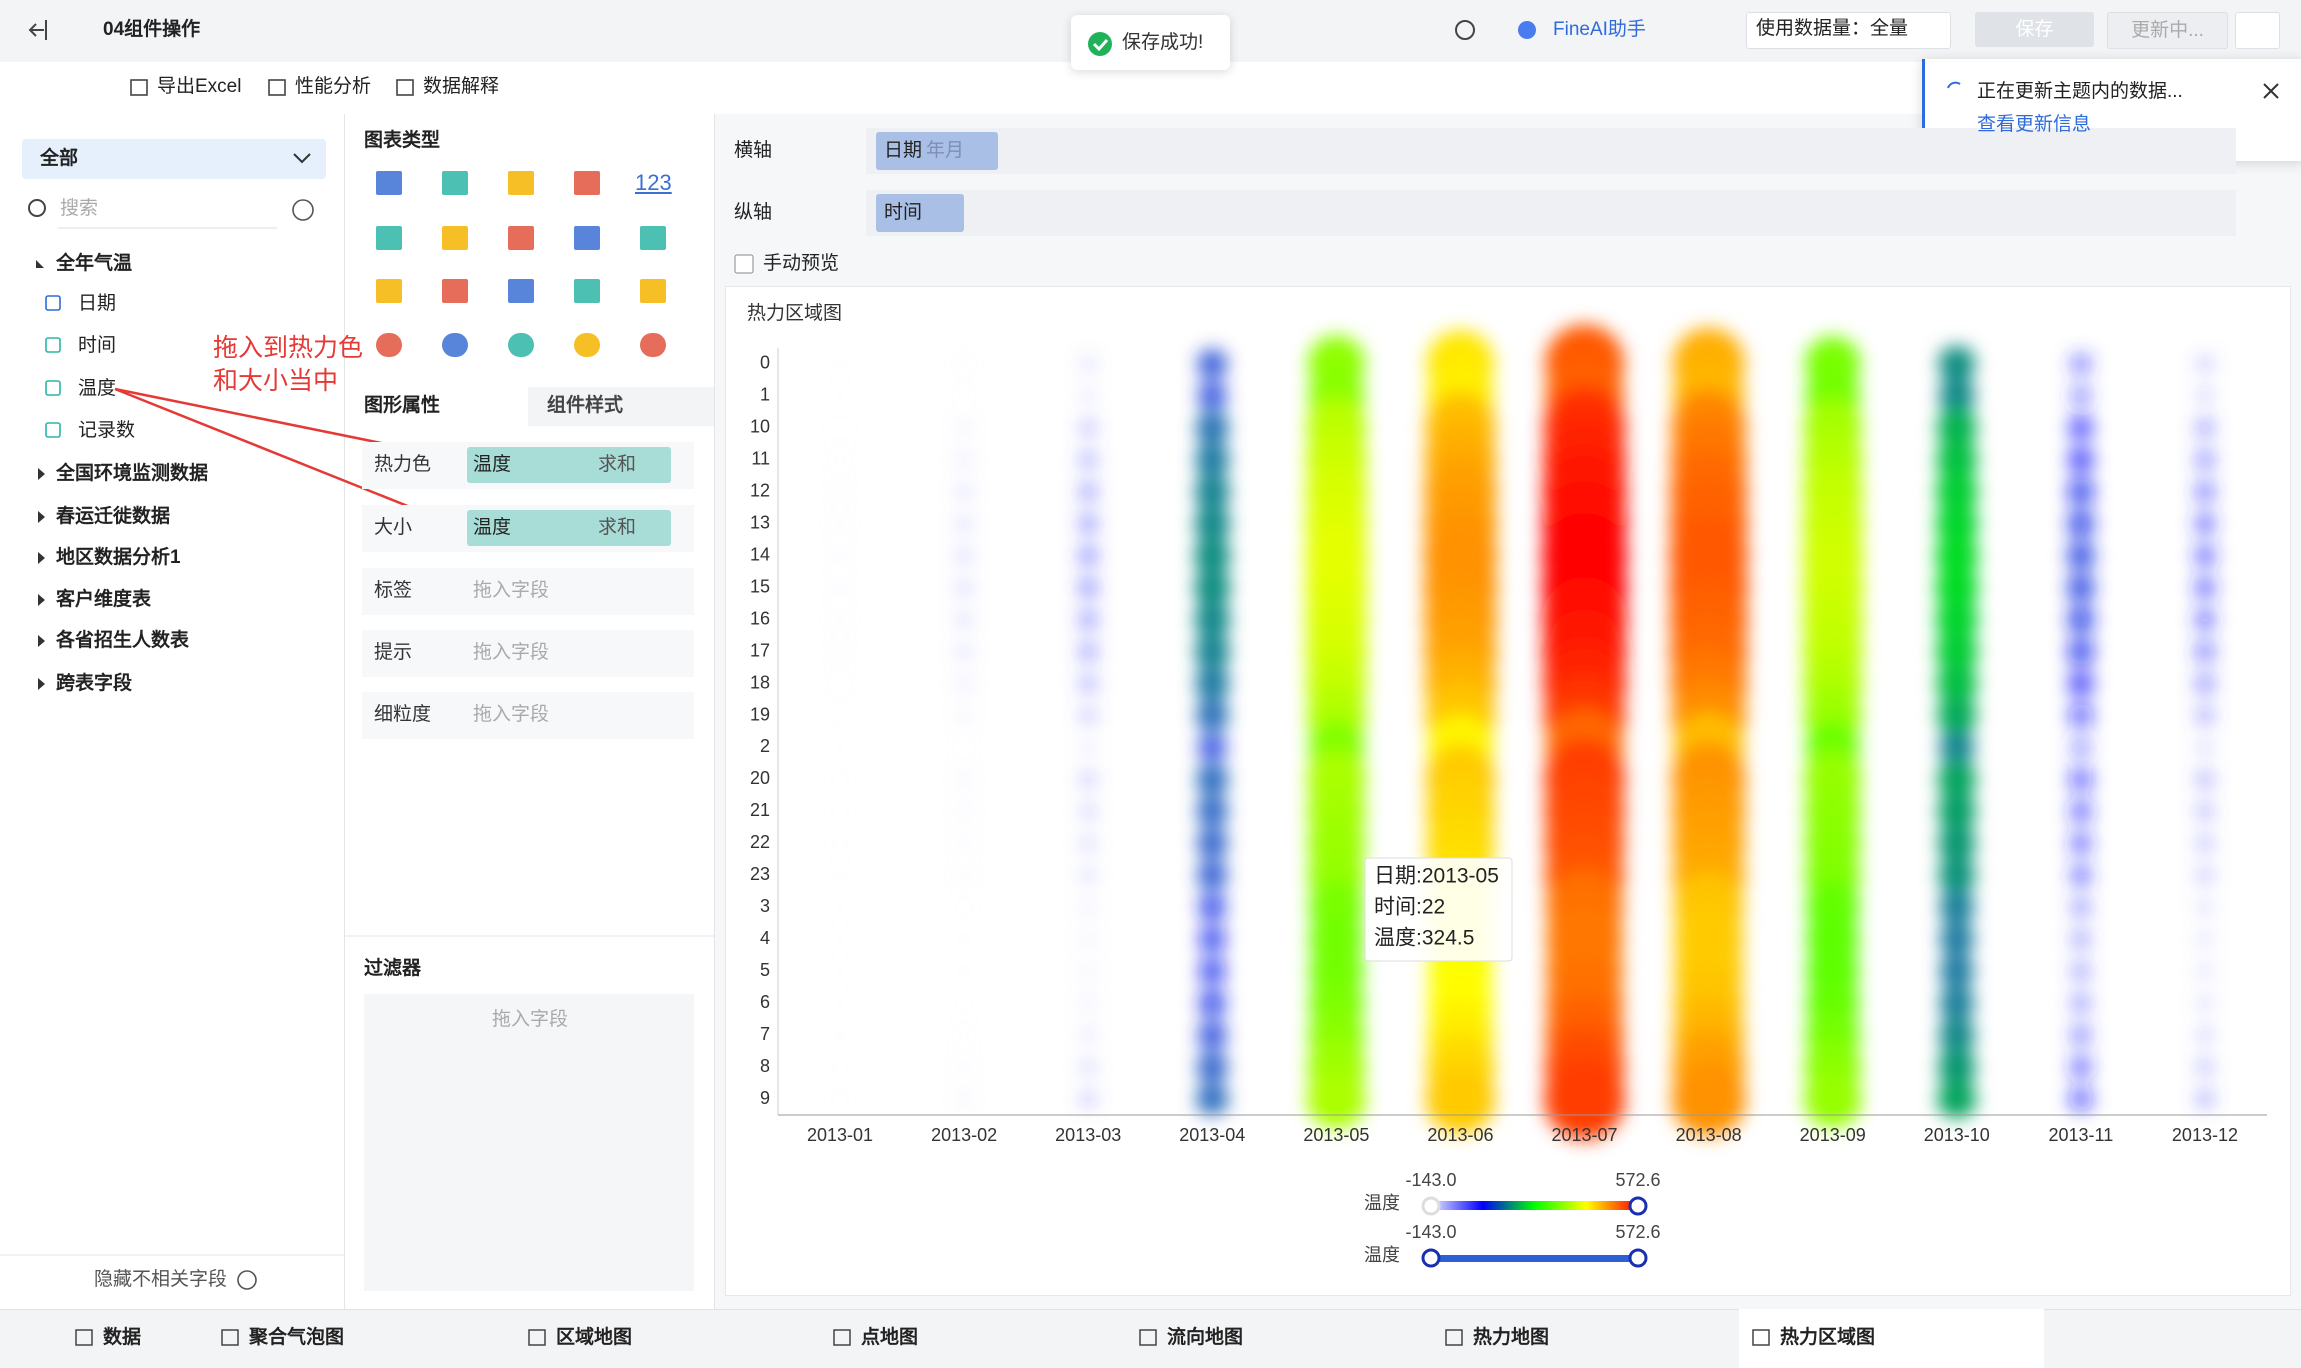 Image resolution: width=2301 pixels, height=1368 pixels. What do you see at coordinates (1511, 1337) in the screenshot?
I see `bottom-tab: 热力地图` at bounding box center [1511, 1337].